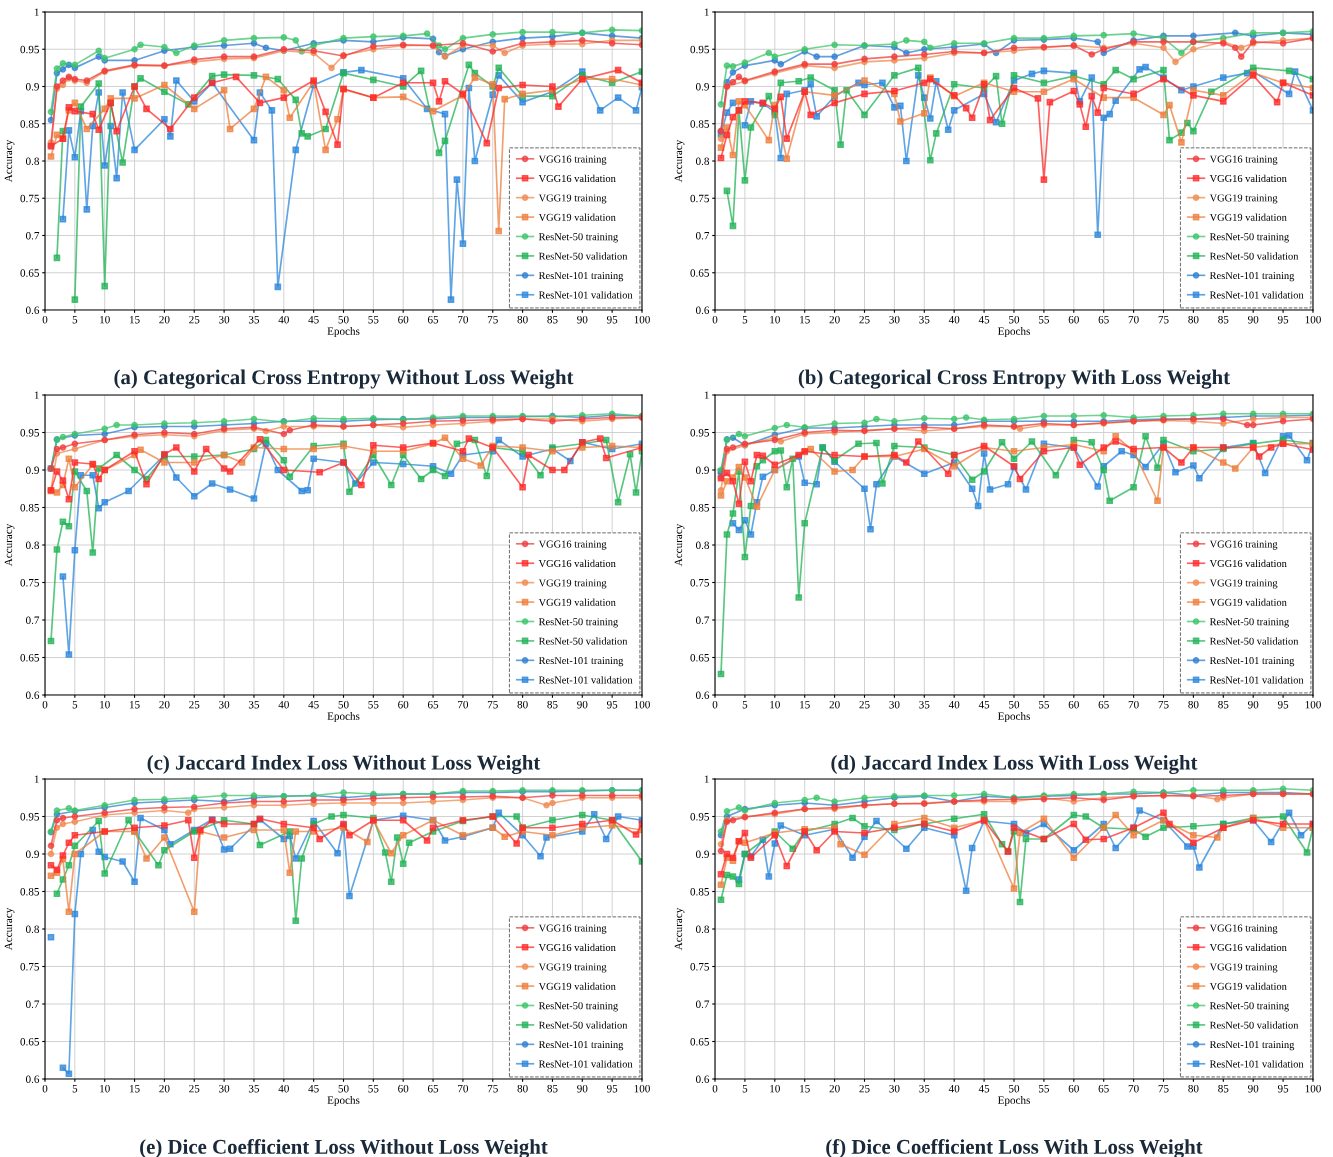  I want to click on x-tick-label: 10, so click(775, 319).